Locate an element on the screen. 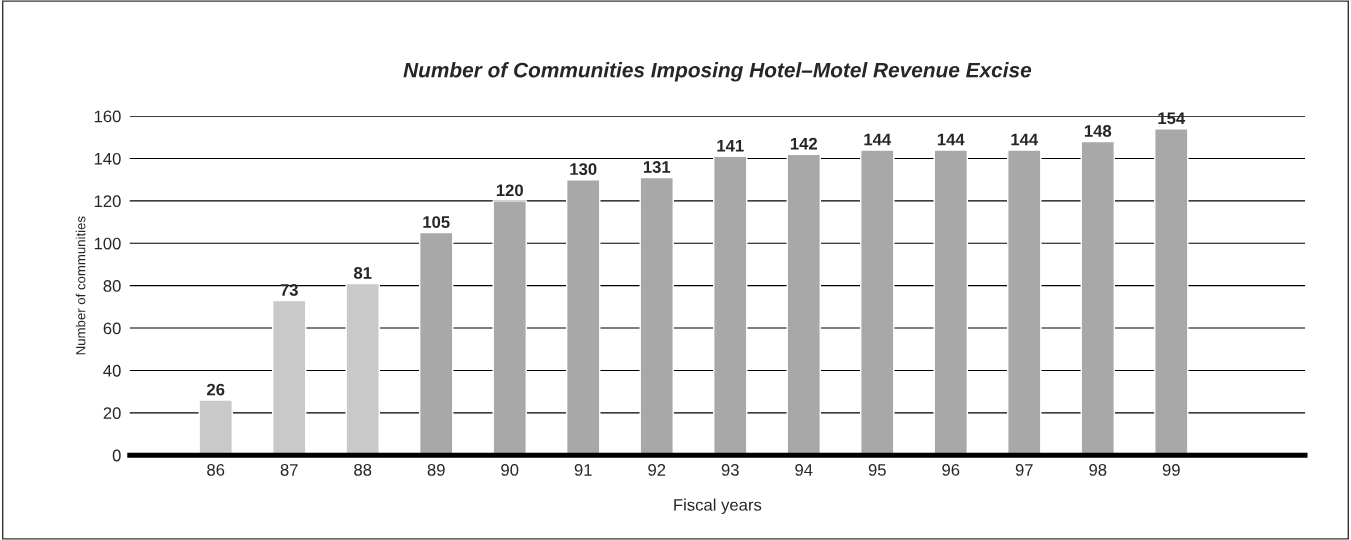 The image size is (1351, 540). y-tick-label: 100 is located at coordinates (107, 243).